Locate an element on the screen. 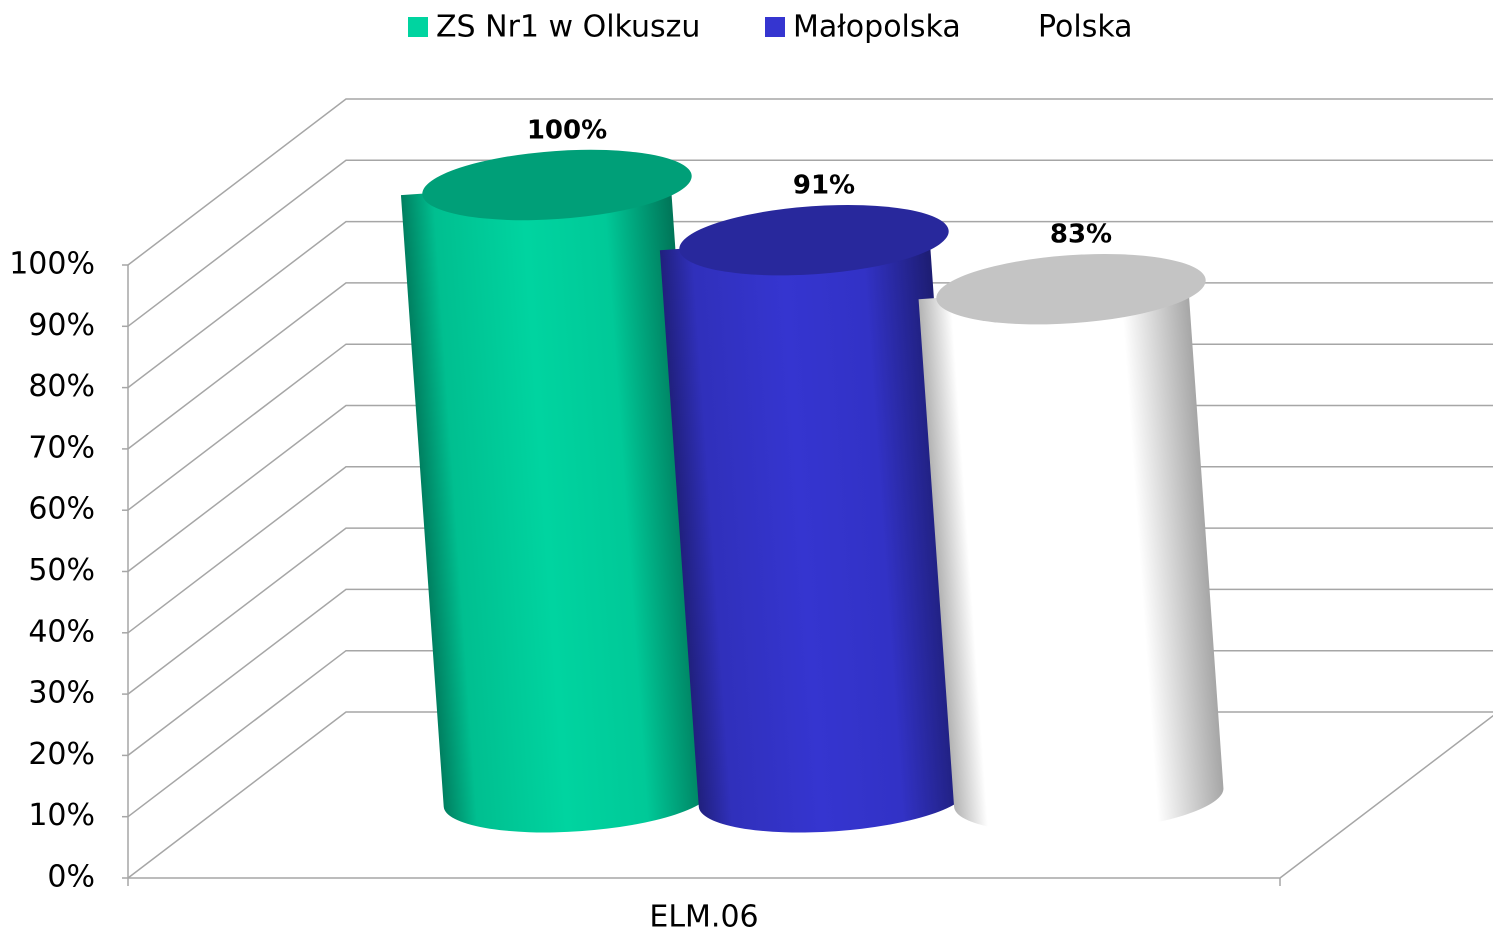 The width and height of the screenshot is (1493, 936). y-tick-label: 60% is located at coordinates (61, 509).